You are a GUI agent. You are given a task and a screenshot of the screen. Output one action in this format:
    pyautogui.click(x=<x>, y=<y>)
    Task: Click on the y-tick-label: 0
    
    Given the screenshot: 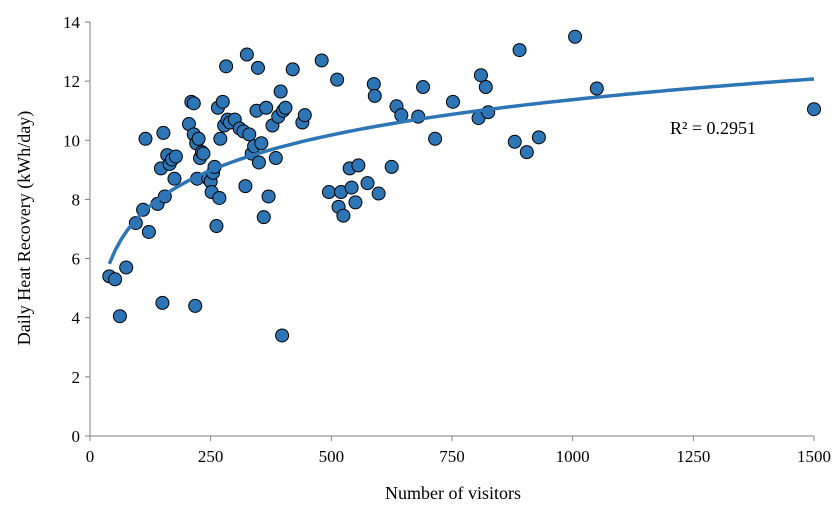 What is the action you would take?
    pyautogui.click(x=76, y=436)
    